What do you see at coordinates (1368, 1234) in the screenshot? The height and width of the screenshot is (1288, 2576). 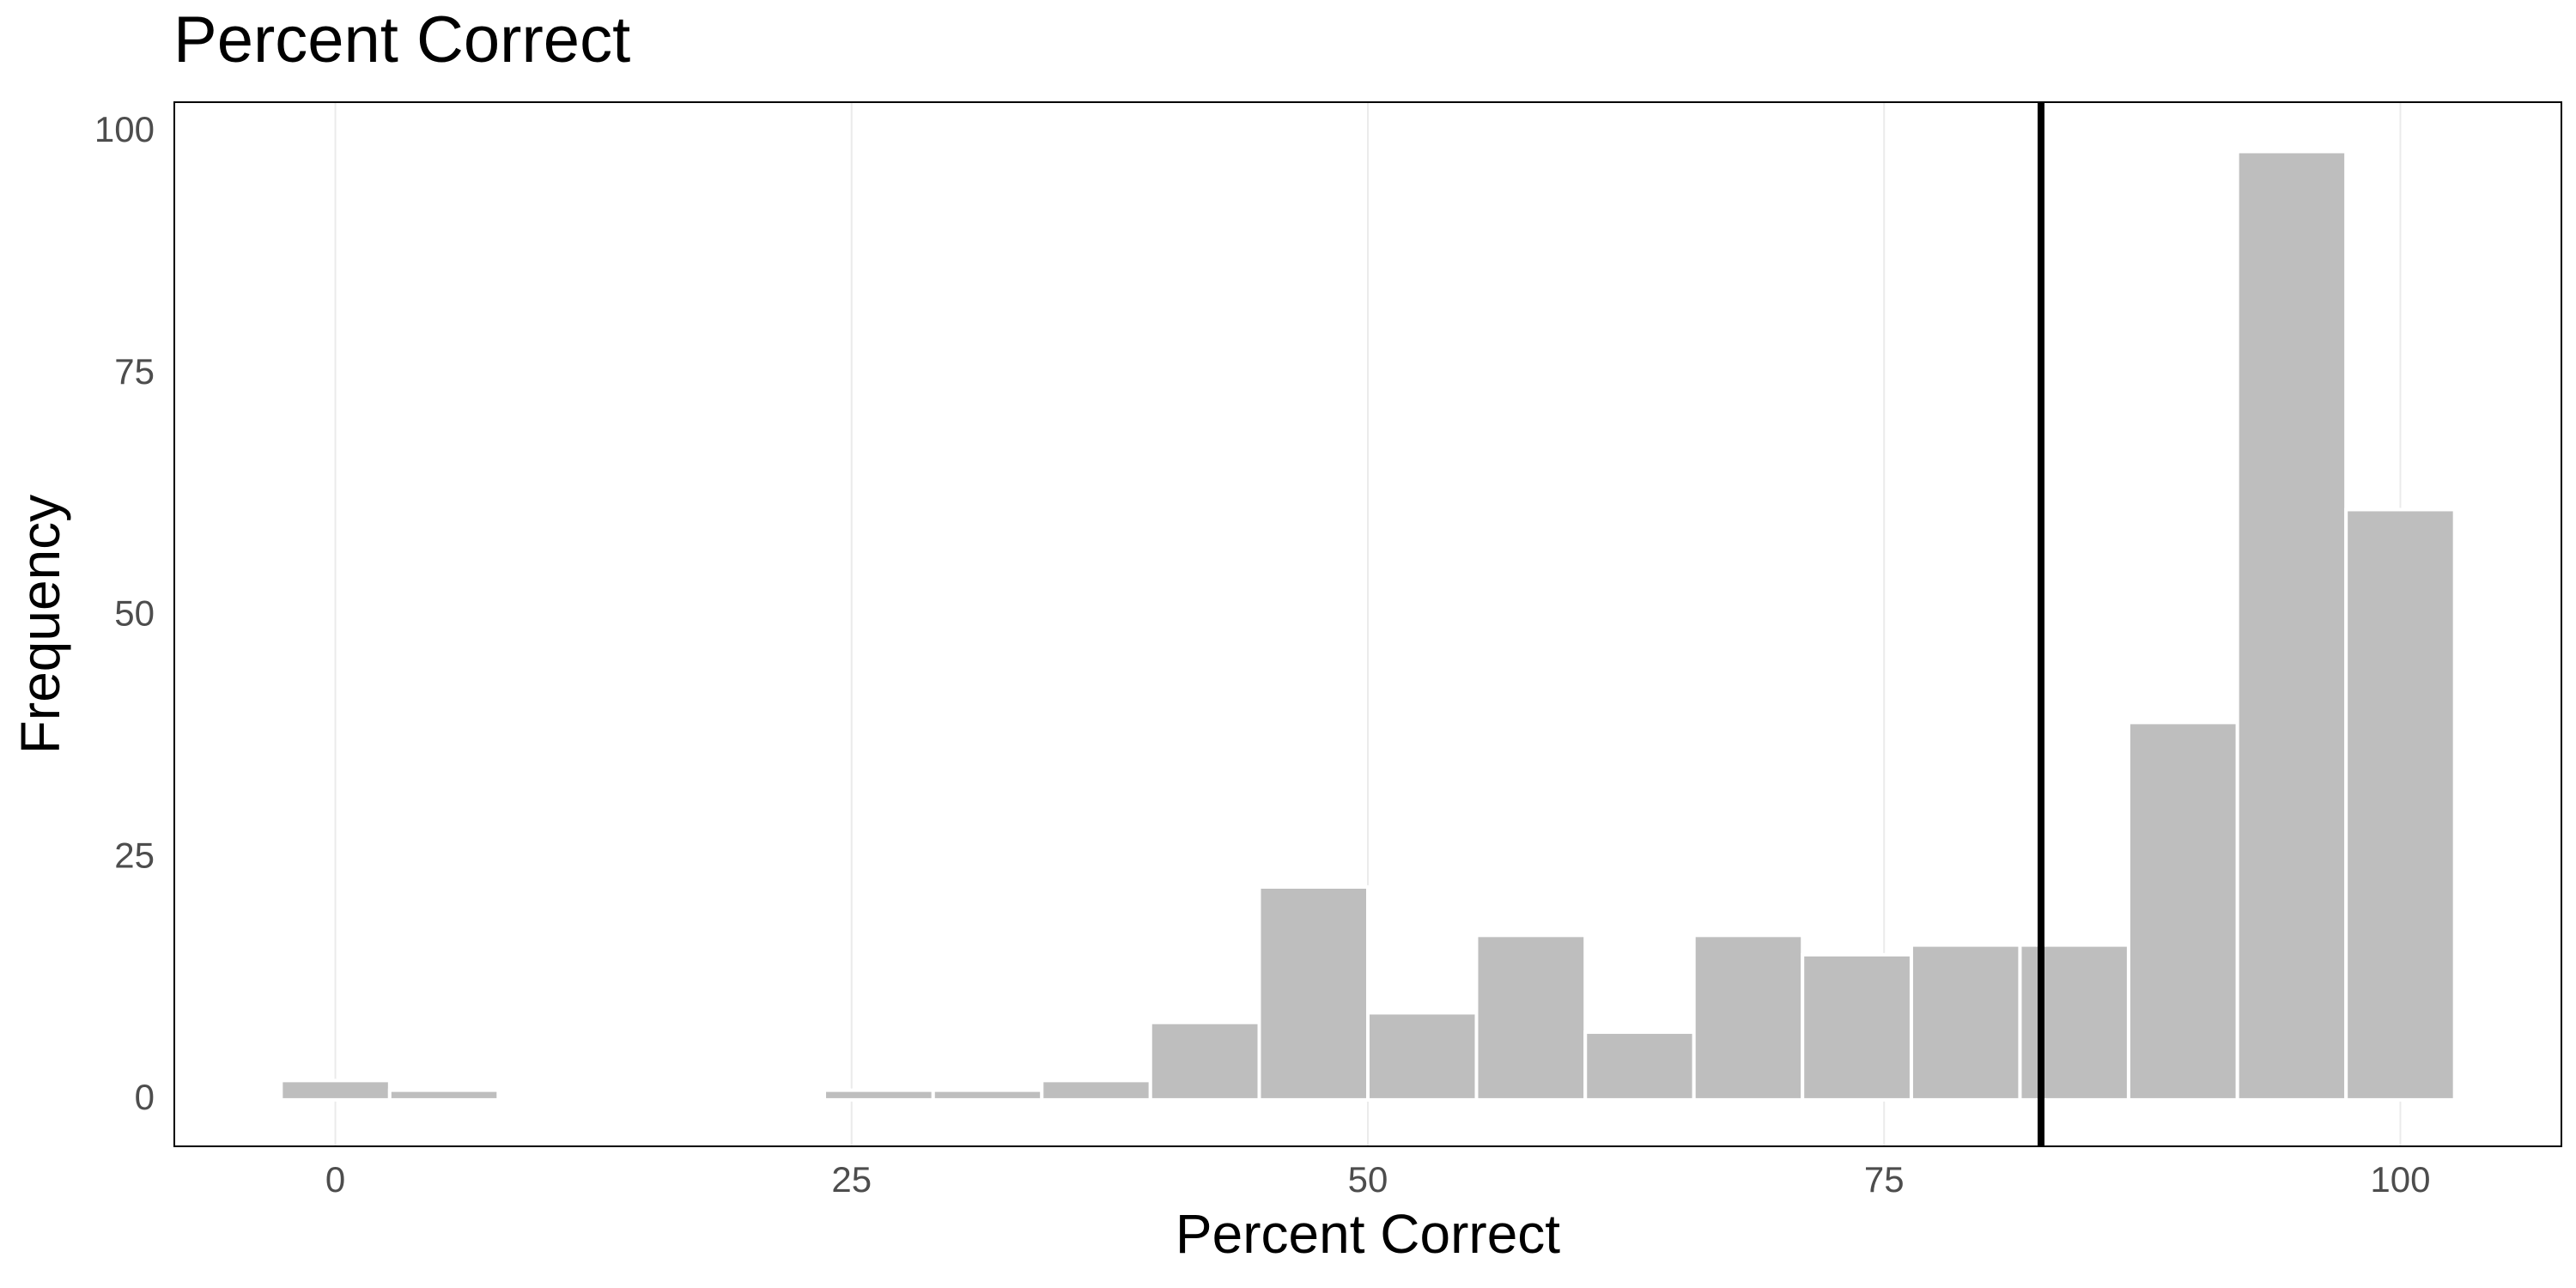 I see `x-axis-title: Percent Correct` at bounding box center [1368, 1234].